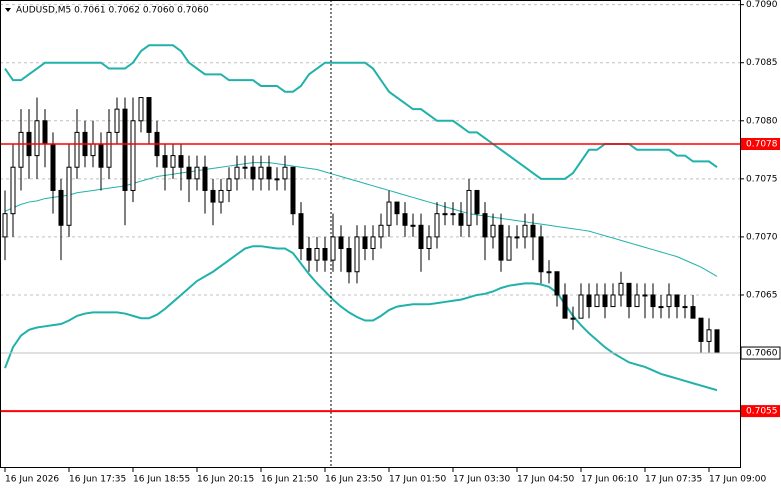  I want to click on x-tick-label: 16 Jun 21:50, so click(289, 480).